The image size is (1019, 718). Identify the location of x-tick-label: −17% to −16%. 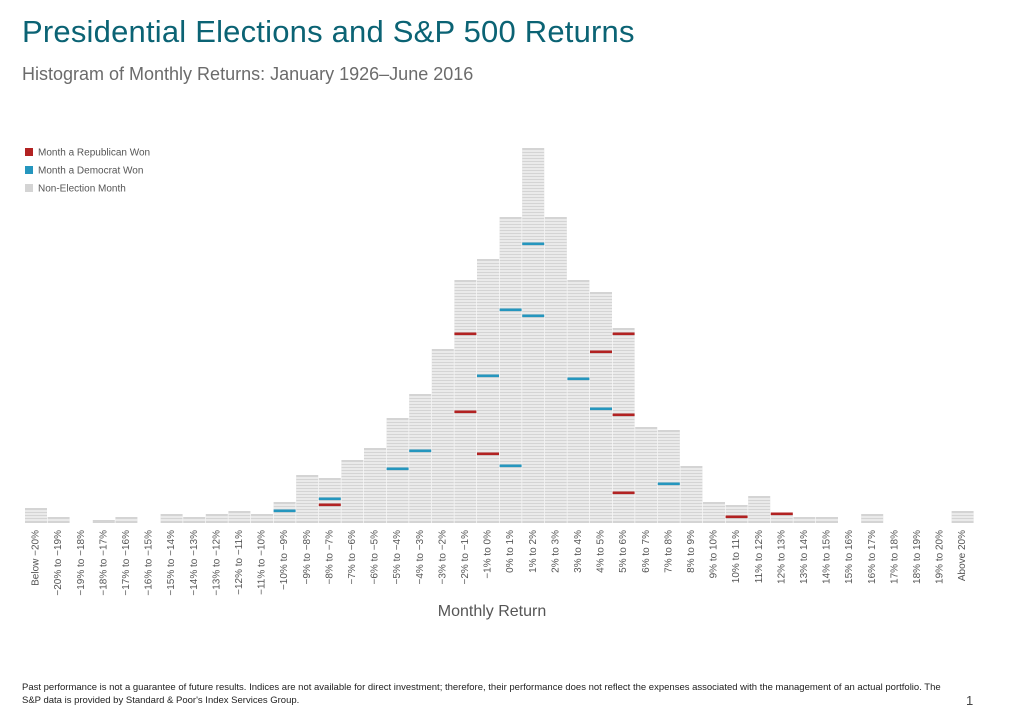
(126, 563).